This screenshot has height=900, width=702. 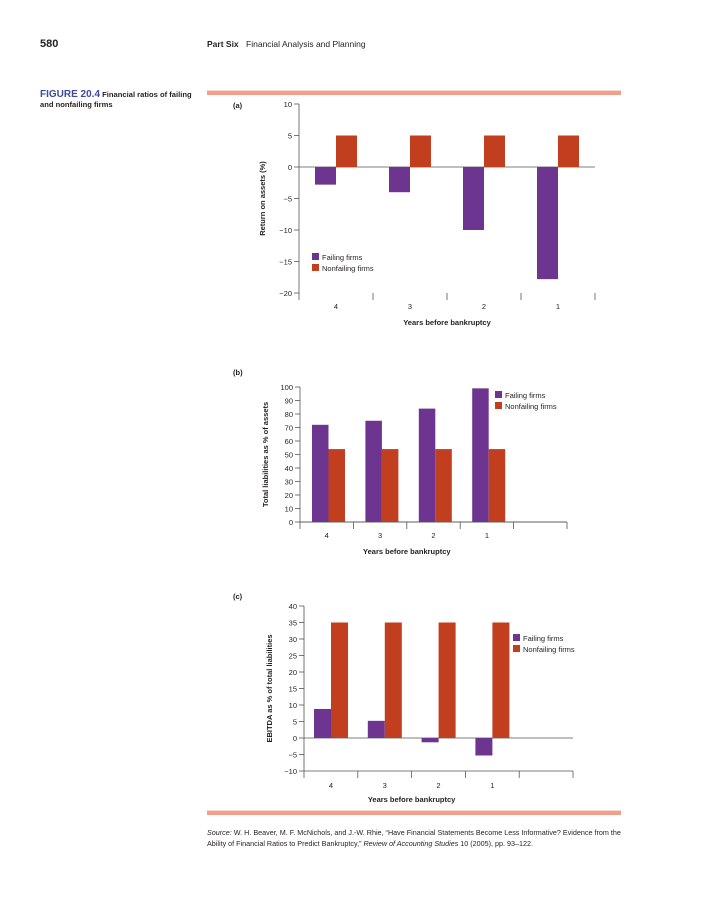 I want to click on section-title: Financial Analysis and Planning, so click(x=306, y=44).